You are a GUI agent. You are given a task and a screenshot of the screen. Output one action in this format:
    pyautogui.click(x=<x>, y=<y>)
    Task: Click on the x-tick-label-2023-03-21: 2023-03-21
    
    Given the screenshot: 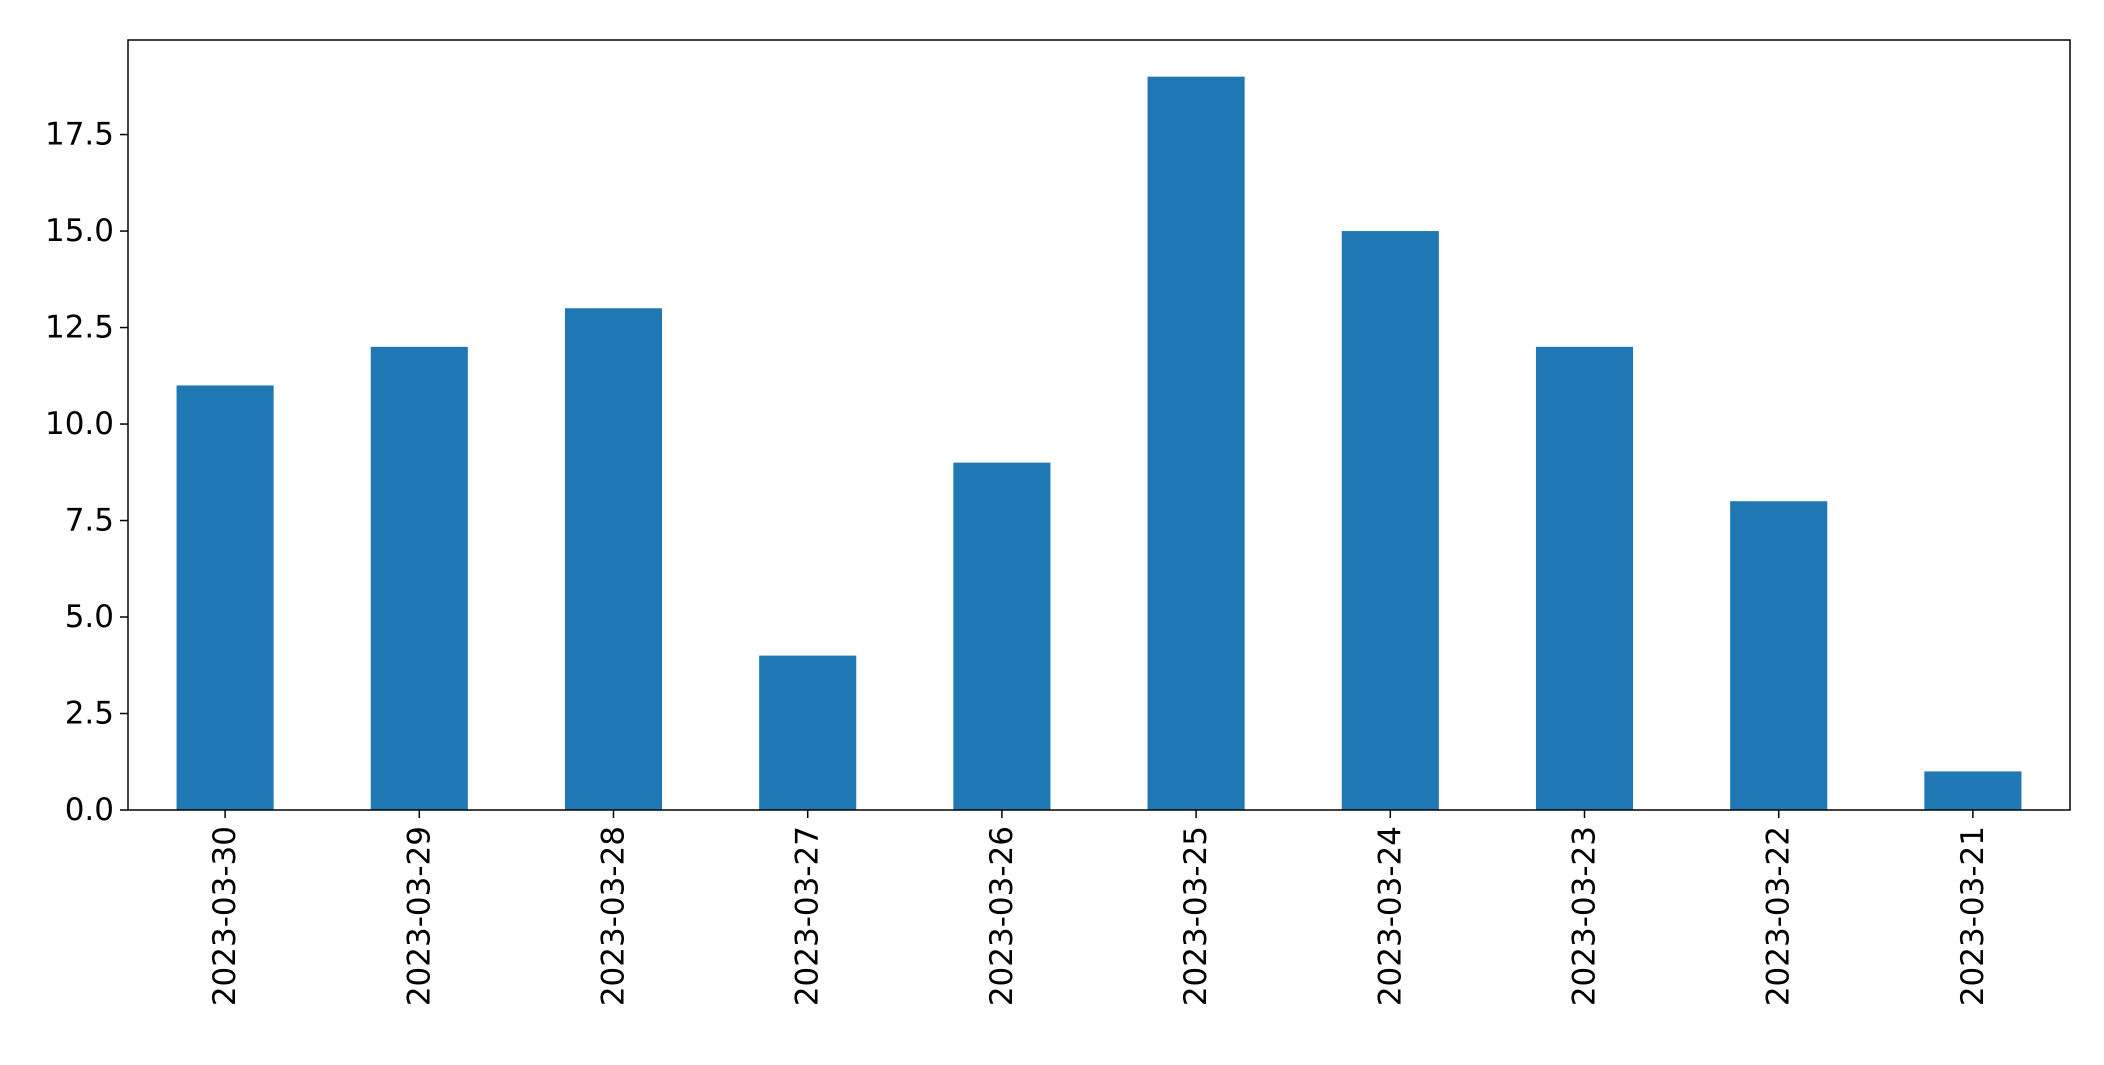 What is the action you would take?
    pyautogui.click(x=1973, y=916)
    